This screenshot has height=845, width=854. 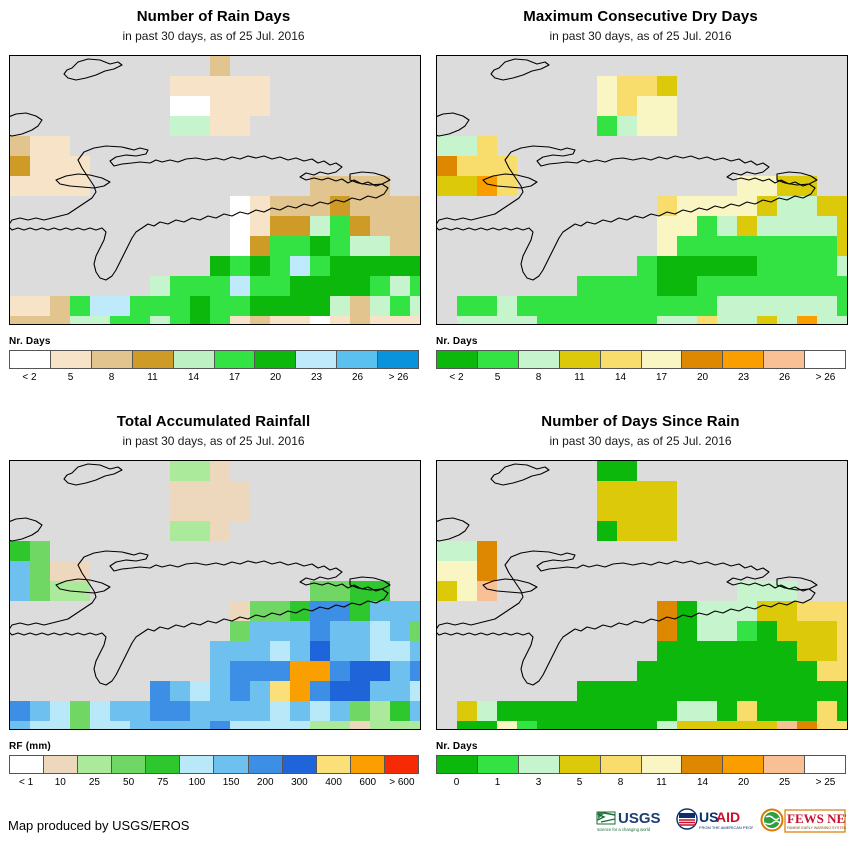 What do you see at coordinates (316, 377) in the screenshot?
I see `legend-tick: 23` at bounding box center [316, 377].